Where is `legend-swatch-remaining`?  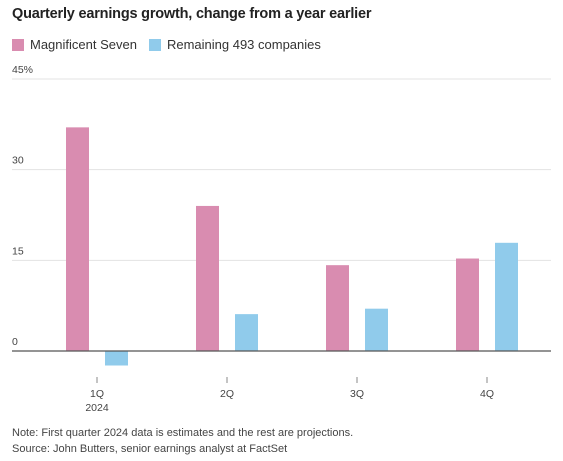 legend-swatch-remaining is located at coordinates (154, 44).